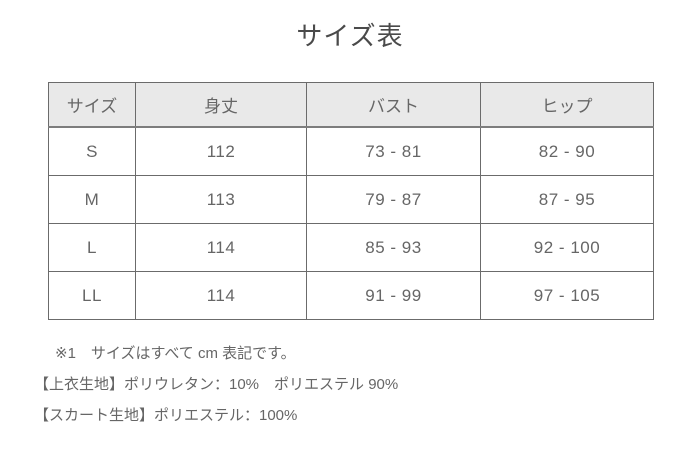  Describe the element at coordinates (166, 415) in the screenshot. I see `note-skirt-fabric: 【スカート生地】ポリエステル：100%` at that location.